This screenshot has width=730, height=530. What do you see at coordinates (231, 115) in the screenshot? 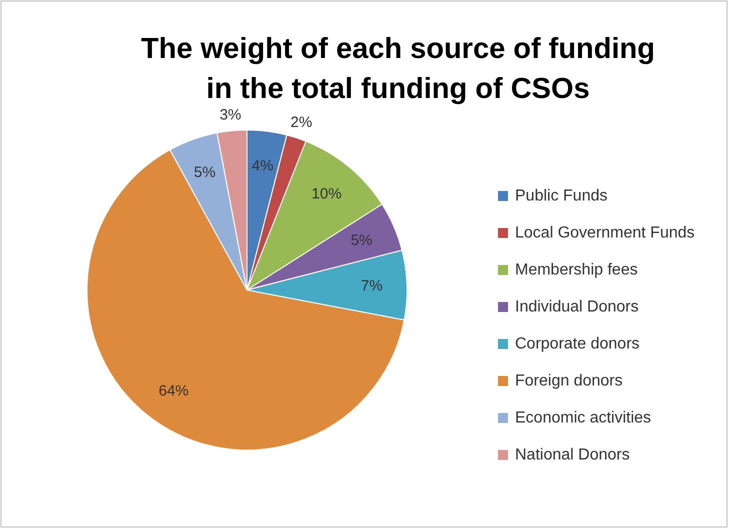
I see `data-label: 3%` at bounding box center [231, 115].